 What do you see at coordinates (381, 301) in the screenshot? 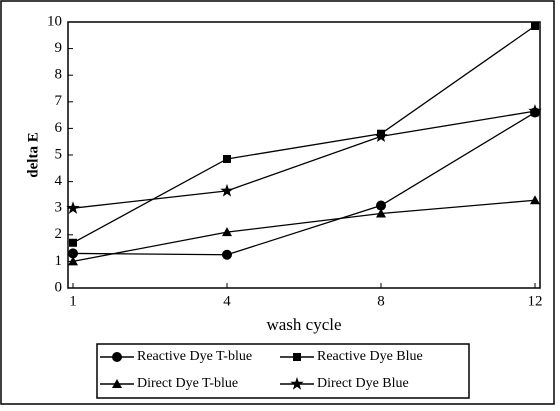
I see `x-tick-label: 8` at bounding box center [381, 301].